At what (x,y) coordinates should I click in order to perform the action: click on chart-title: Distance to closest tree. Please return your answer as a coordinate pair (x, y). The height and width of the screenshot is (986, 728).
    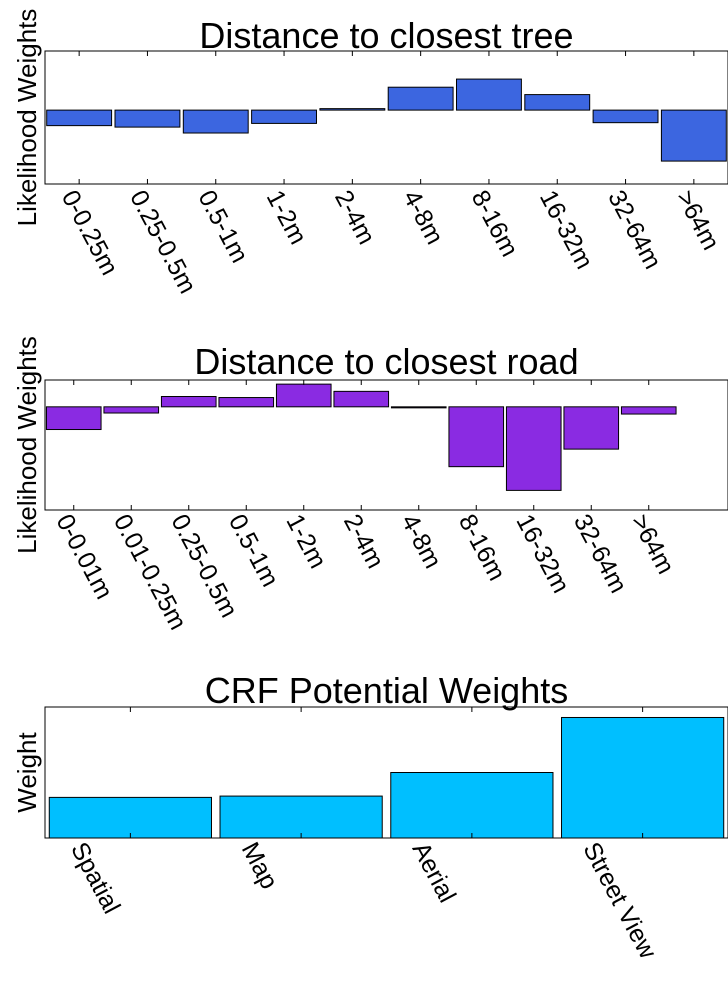
    Looking at the image, I should click on (386, 35).